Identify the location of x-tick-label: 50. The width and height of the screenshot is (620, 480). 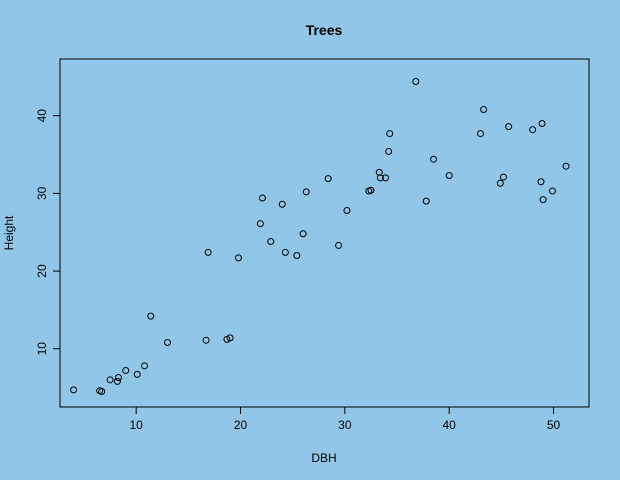
(554, 425).